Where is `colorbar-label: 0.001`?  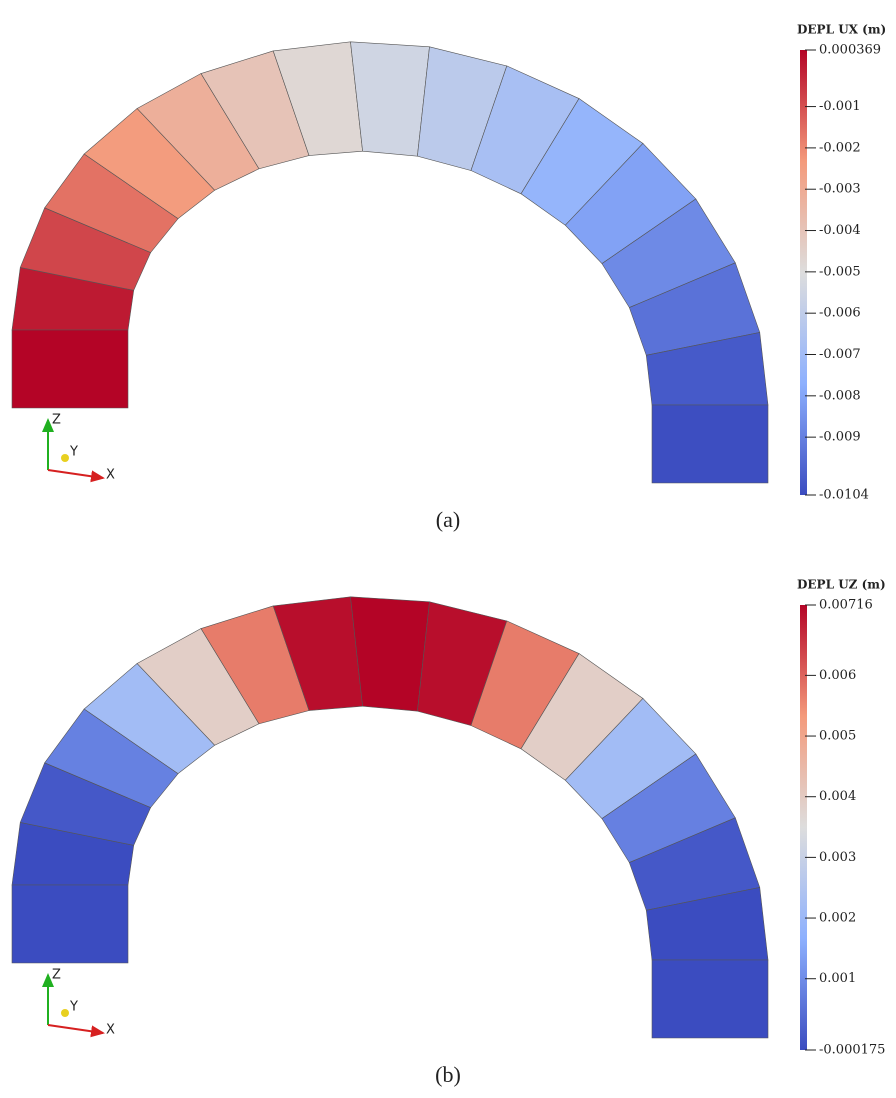 colorbar-label: 0.001 is located at coordinates (837, 978).